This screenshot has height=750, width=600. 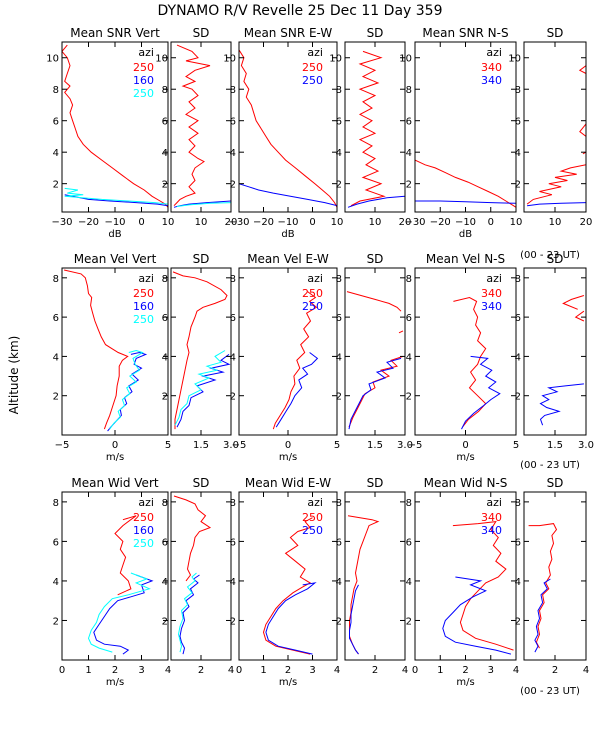 I want to click on panel-4-ytick-label-8: 8, so click(x=409, y=90).